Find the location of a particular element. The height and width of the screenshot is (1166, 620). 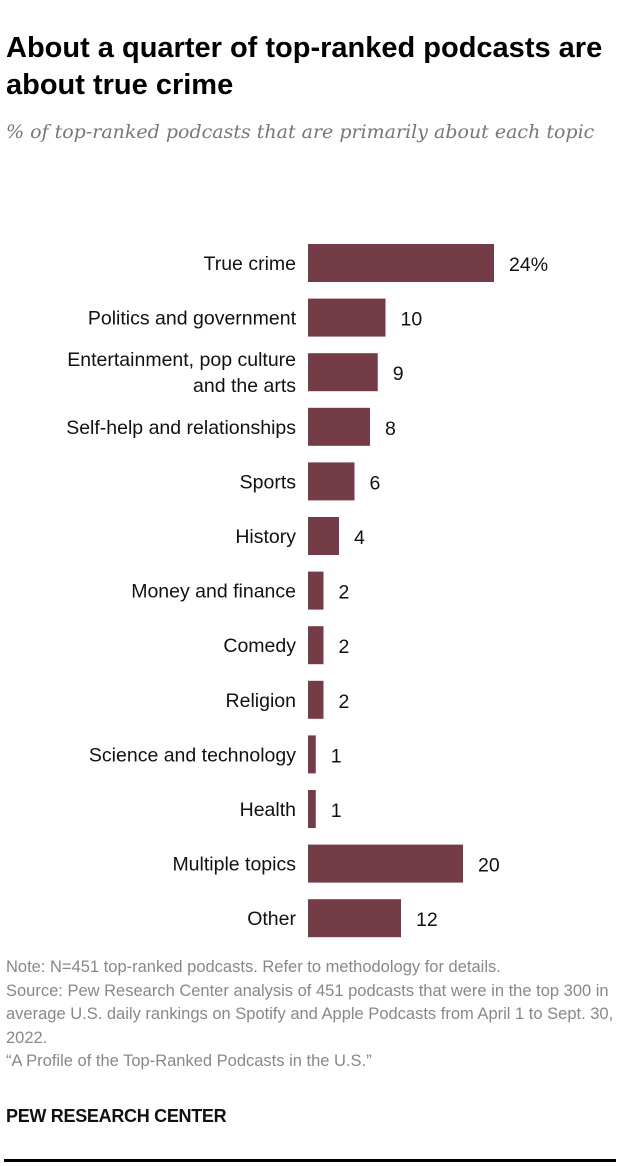

value-label: 9 is located at coordinates (398, 374).